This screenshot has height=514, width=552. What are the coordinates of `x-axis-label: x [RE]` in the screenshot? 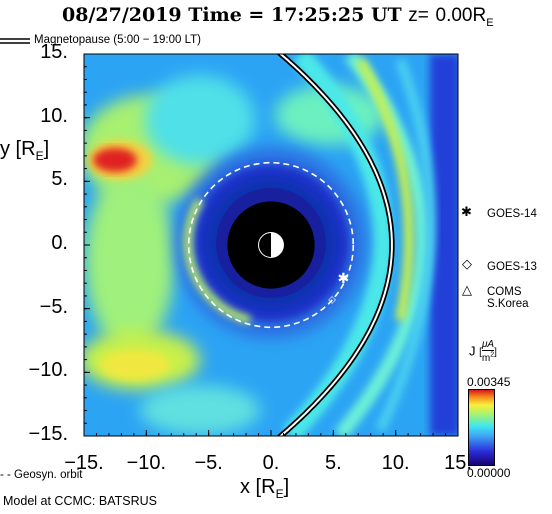 It's located at (265, 488).